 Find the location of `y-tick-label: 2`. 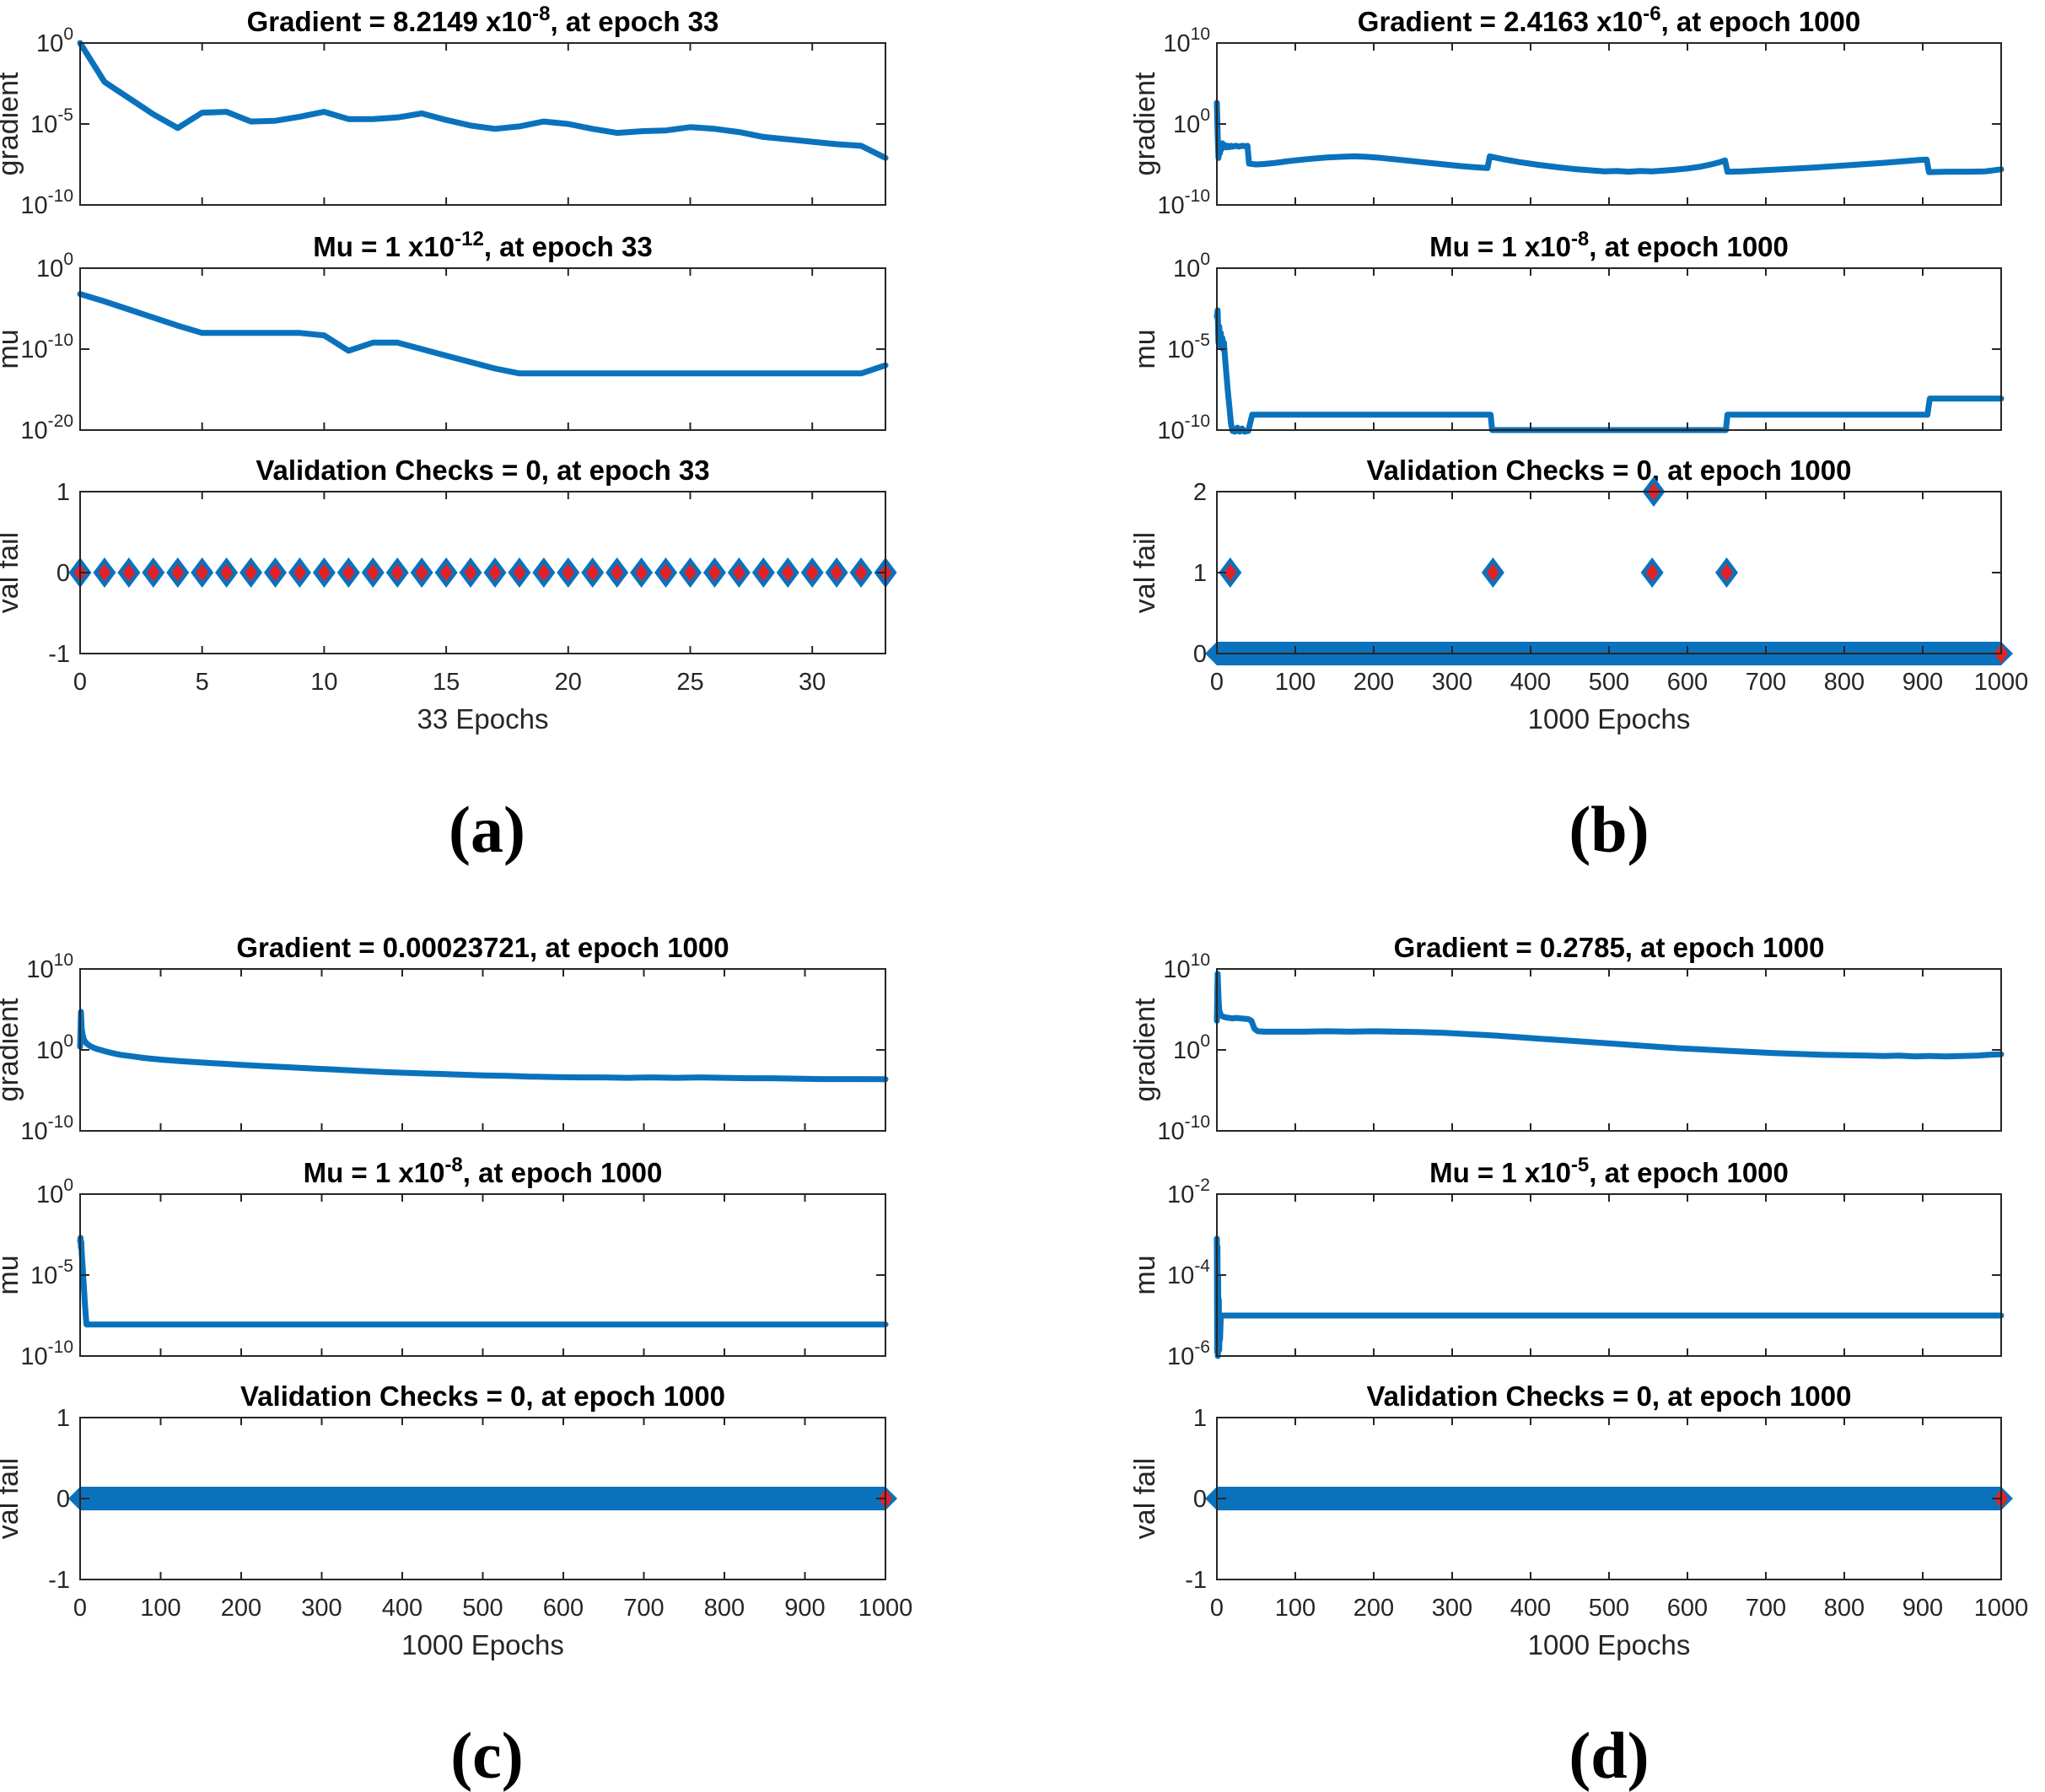

y-tick-label: 2 is located at coordinates (1200, 492).